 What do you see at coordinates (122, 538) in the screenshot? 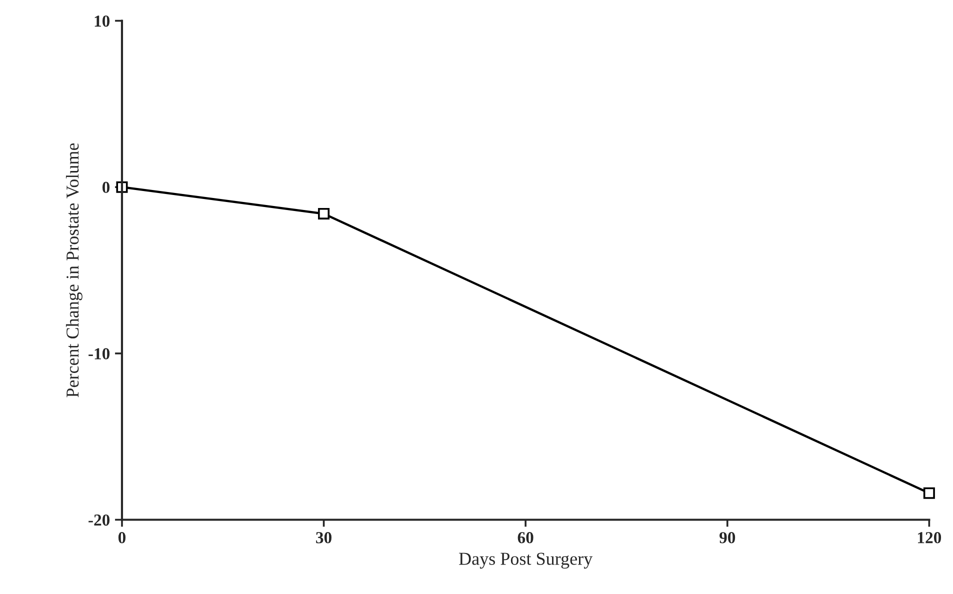
I see `x-tick-label: 0` at bounding box center [122, 538].